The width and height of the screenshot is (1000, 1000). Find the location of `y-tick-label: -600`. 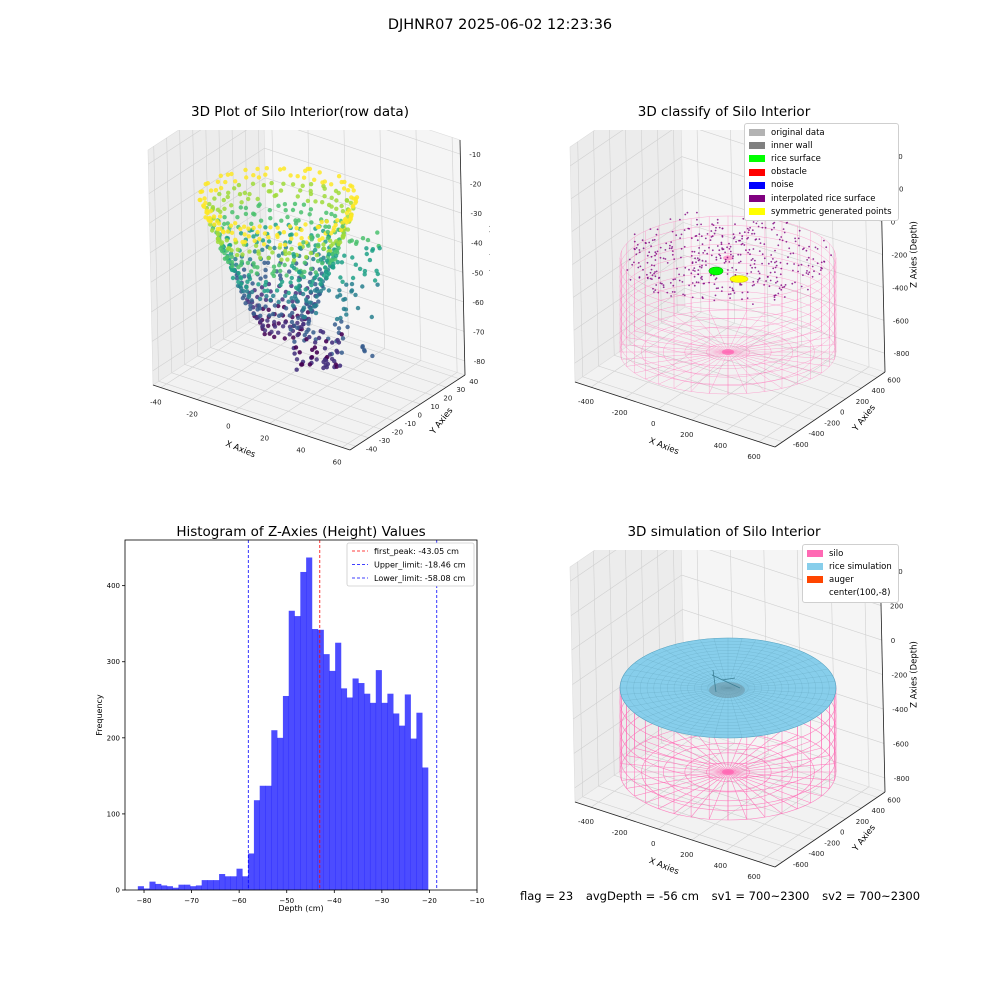

y-tick-label: -600 is located at coordinates (801, 445).